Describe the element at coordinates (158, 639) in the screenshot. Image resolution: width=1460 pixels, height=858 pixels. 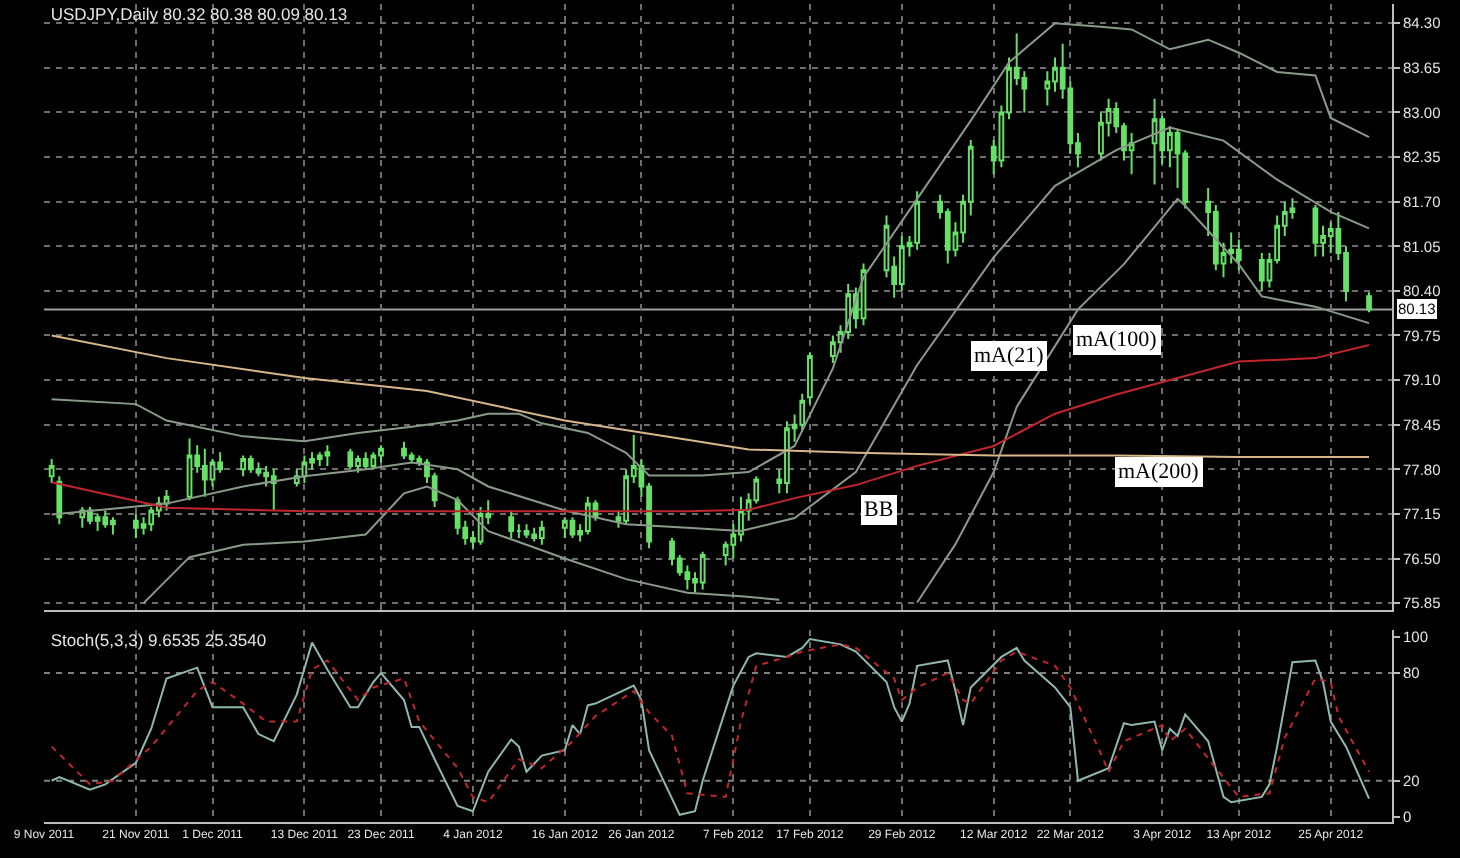
I see `chart-title: Stoch(5,3,3) 9.6535 25.3540` at that location.